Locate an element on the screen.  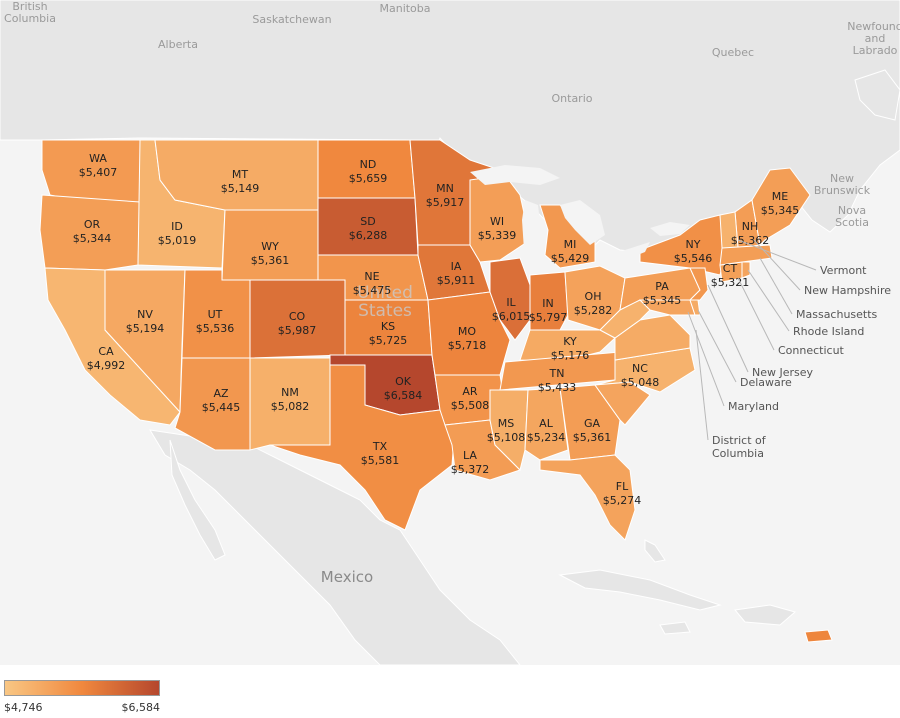
region-label-nova-scotia: Nova Scotia is located at coordinates (852, 216).